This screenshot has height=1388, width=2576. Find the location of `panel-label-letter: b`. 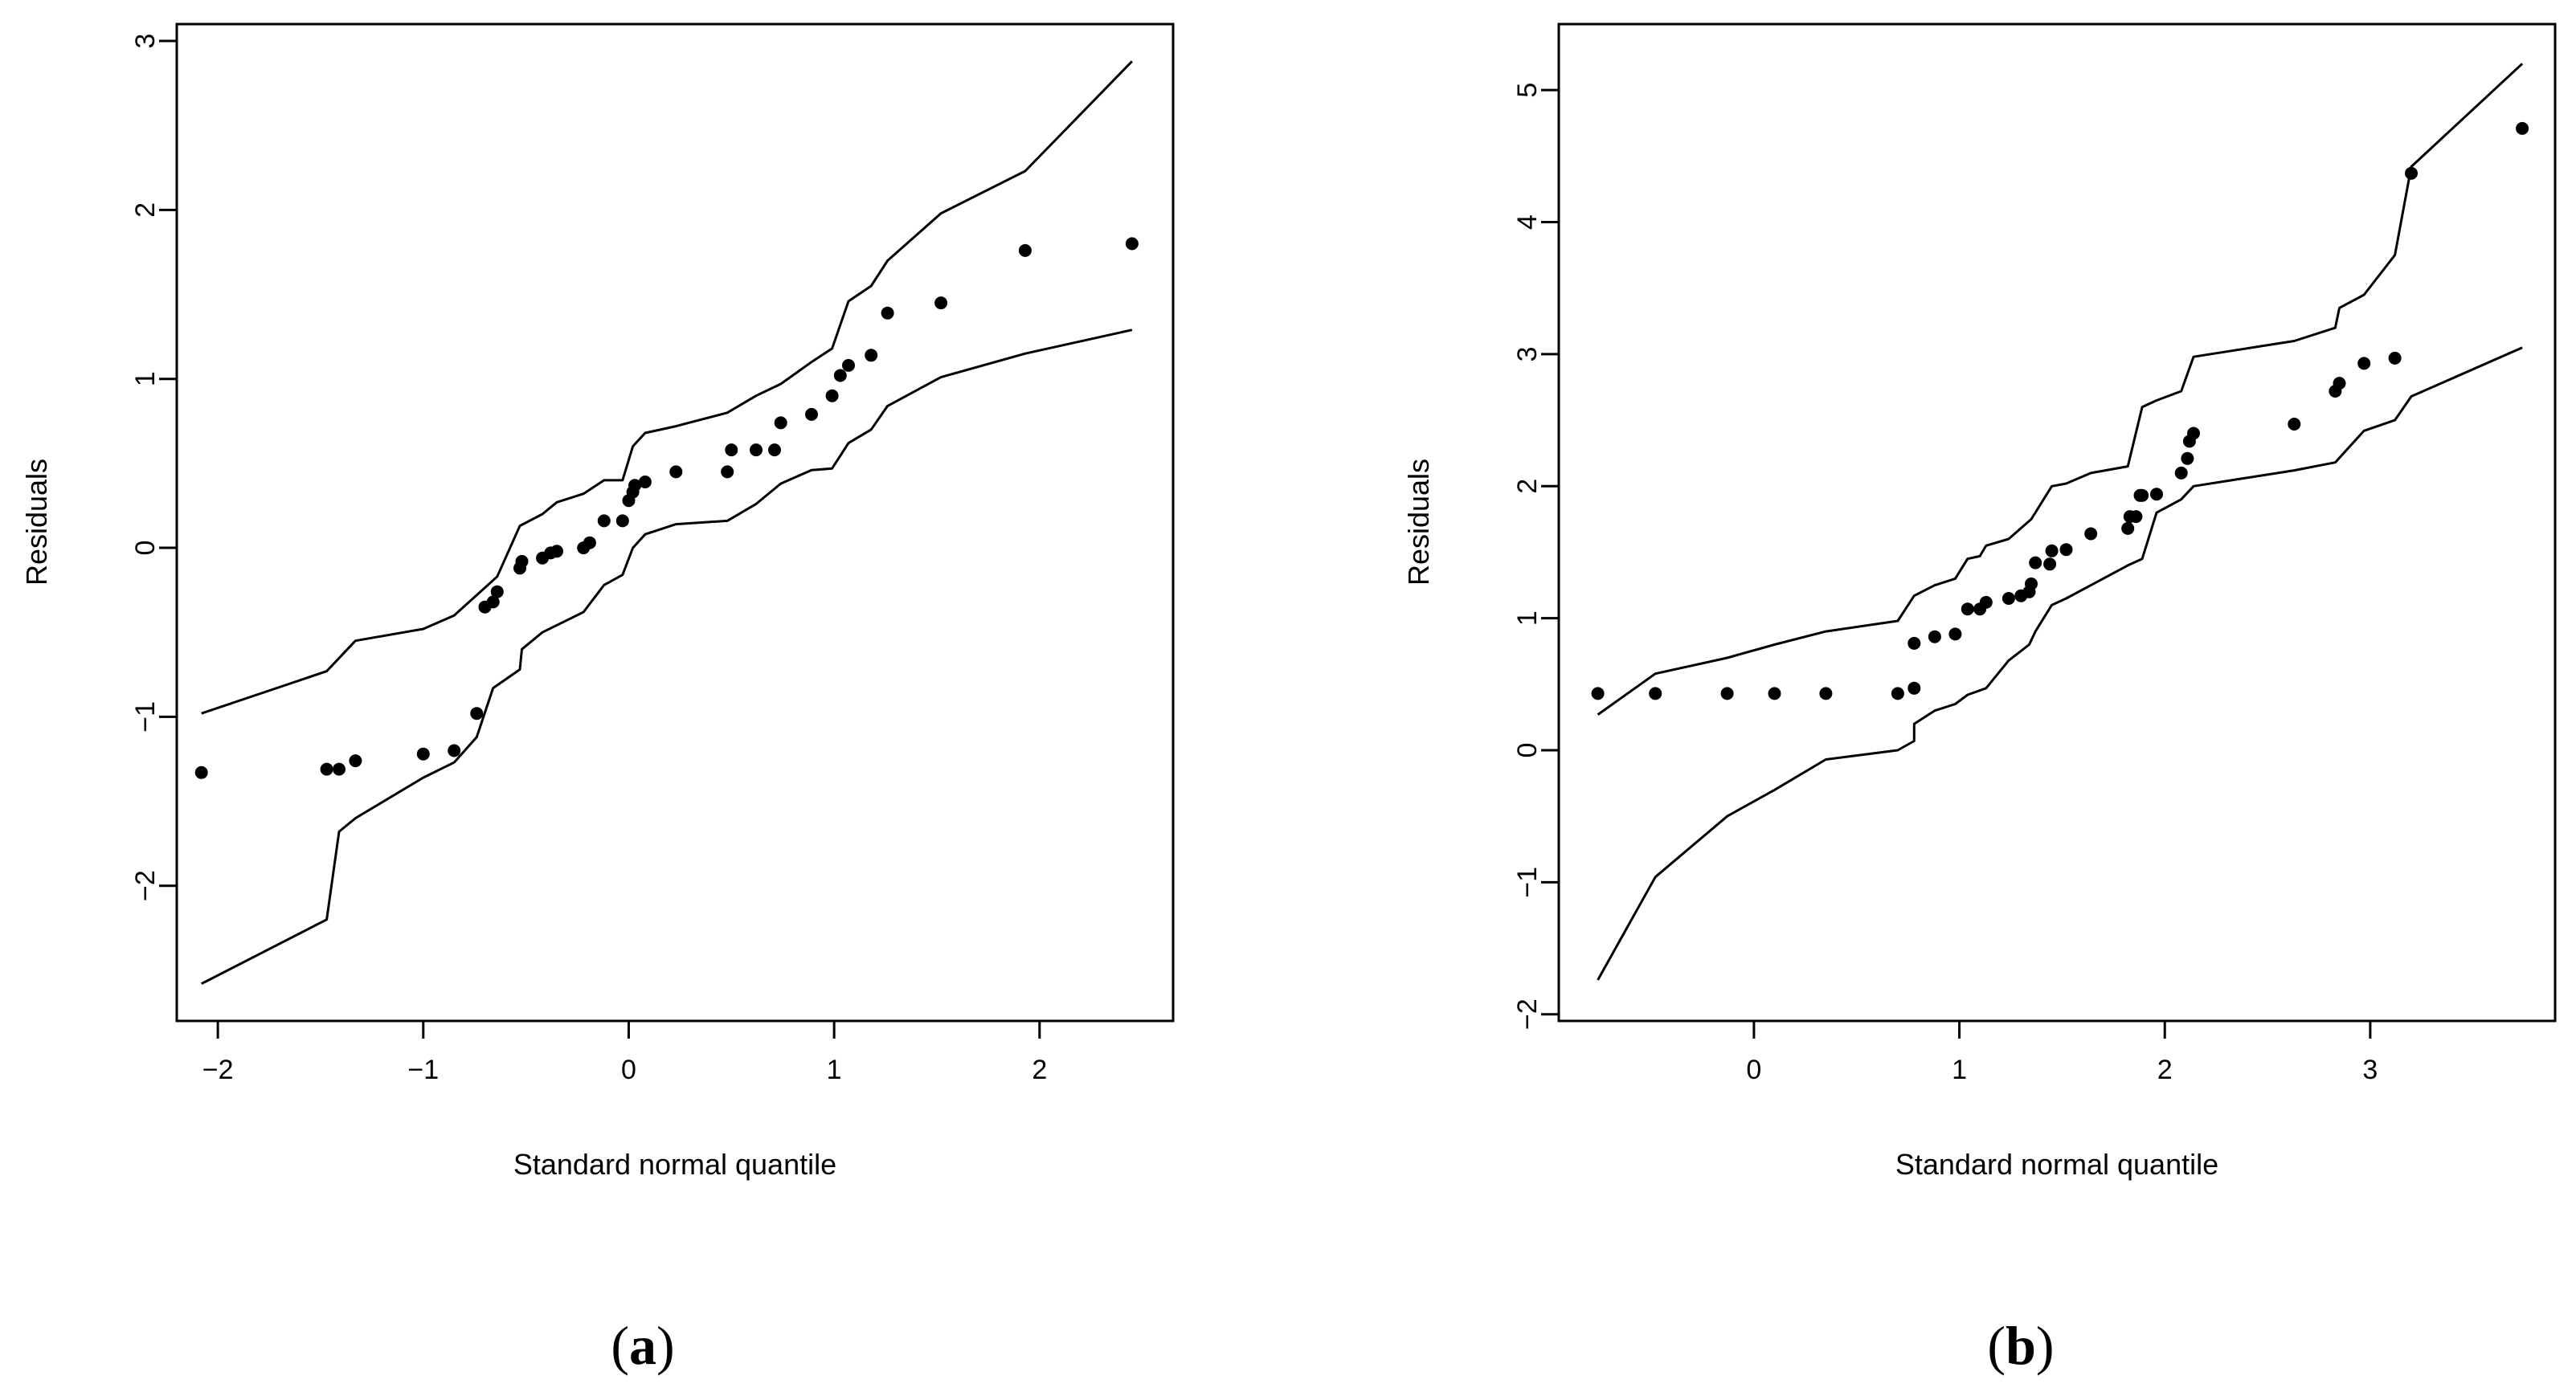

panel-label-letter: b is located at coordinates (2021, 1345).